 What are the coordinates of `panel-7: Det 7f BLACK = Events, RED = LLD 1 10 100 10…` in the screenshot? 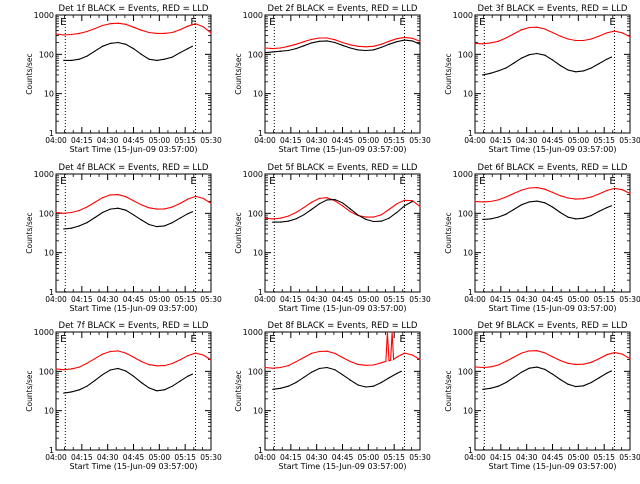 It's located at (123, 396).